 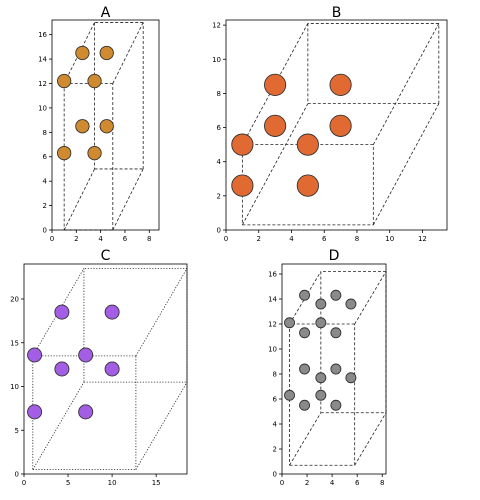 I want to click on y-tick-label: 4, so click(x=219, y=162).